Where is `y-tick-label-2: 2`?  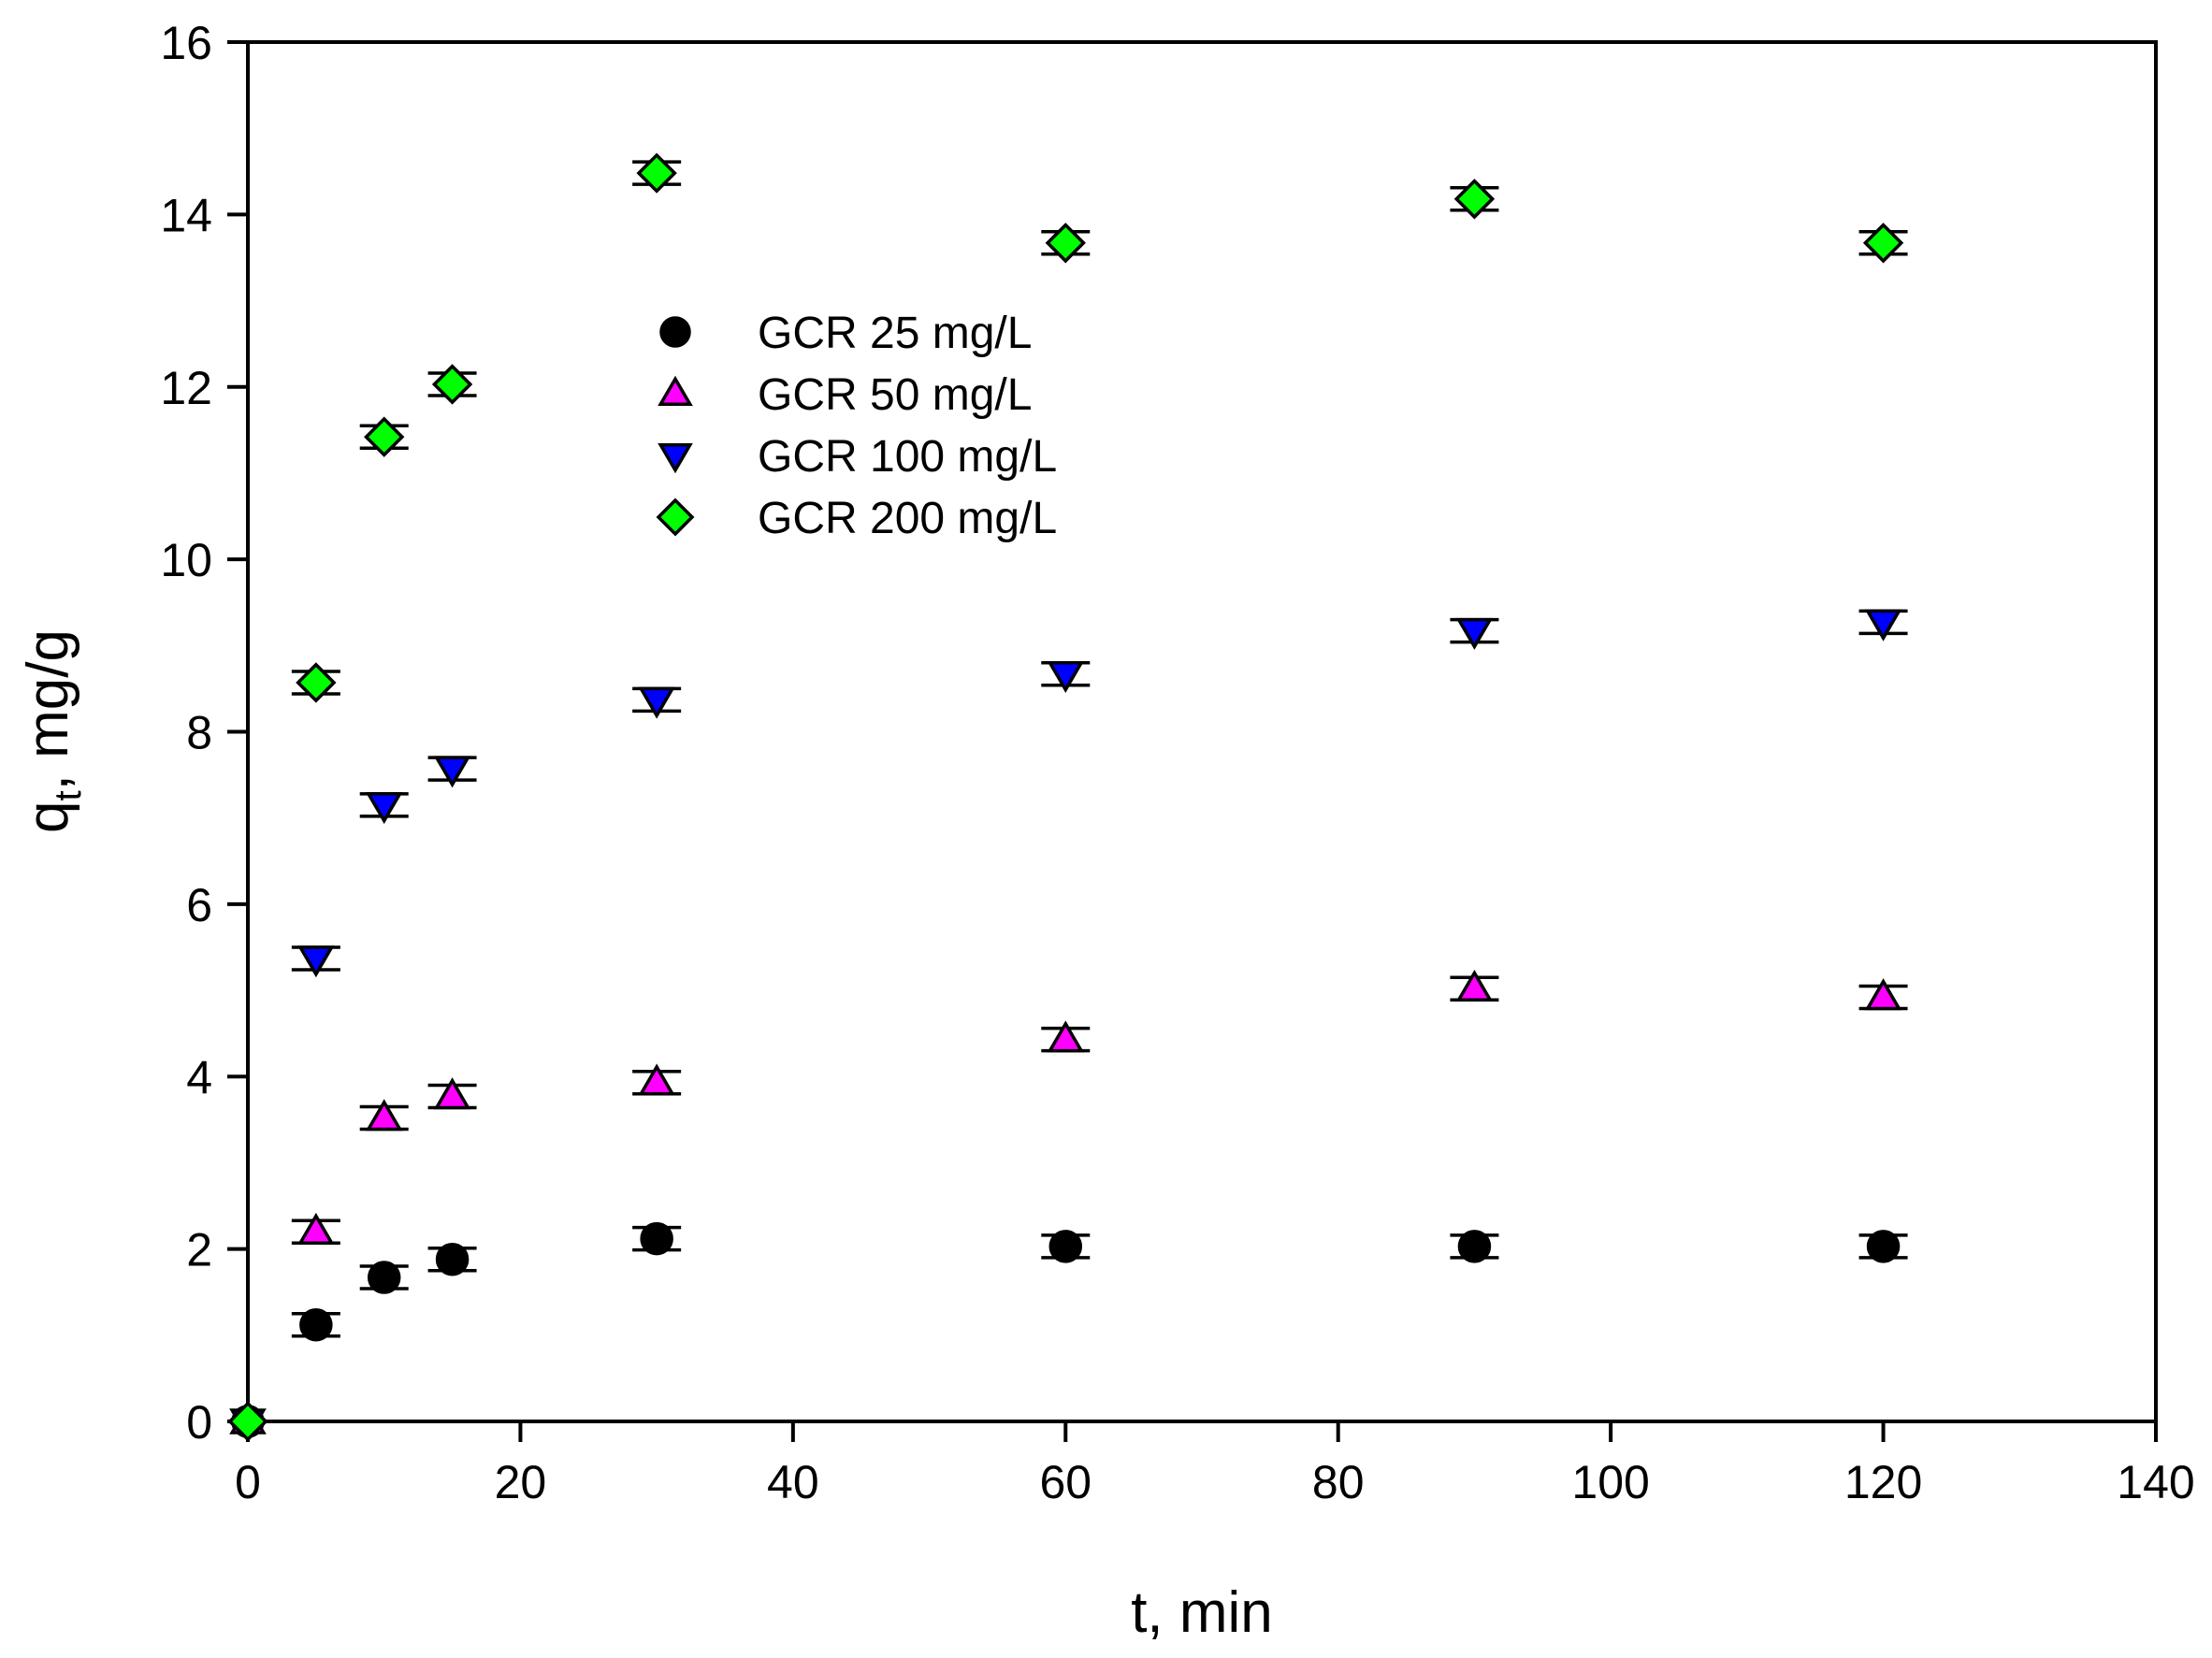 y-tick-label-2: 2 is located at coordinates (199, 1250).